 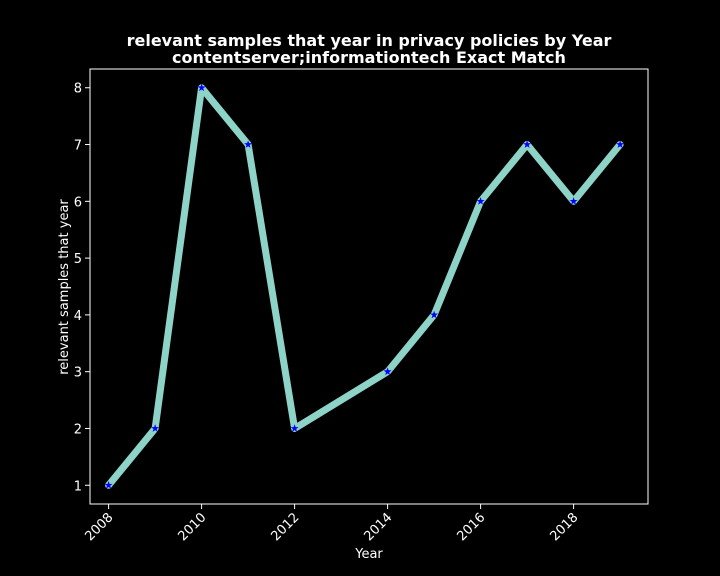 I want to click on x-tick-label: 2014, so click(x=378, y=527).